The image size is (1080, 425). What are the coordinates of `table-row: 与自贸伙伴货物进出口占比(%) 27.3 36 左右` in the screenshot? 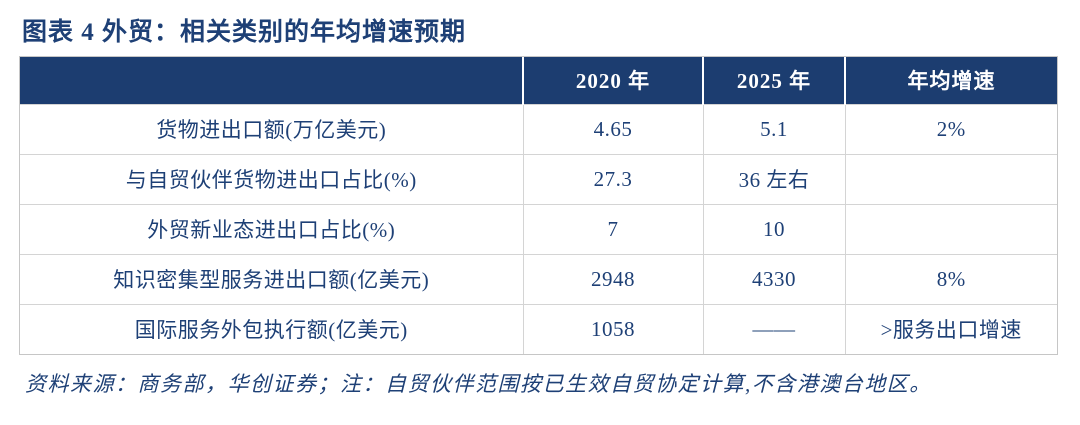 It's located at (538, 178).